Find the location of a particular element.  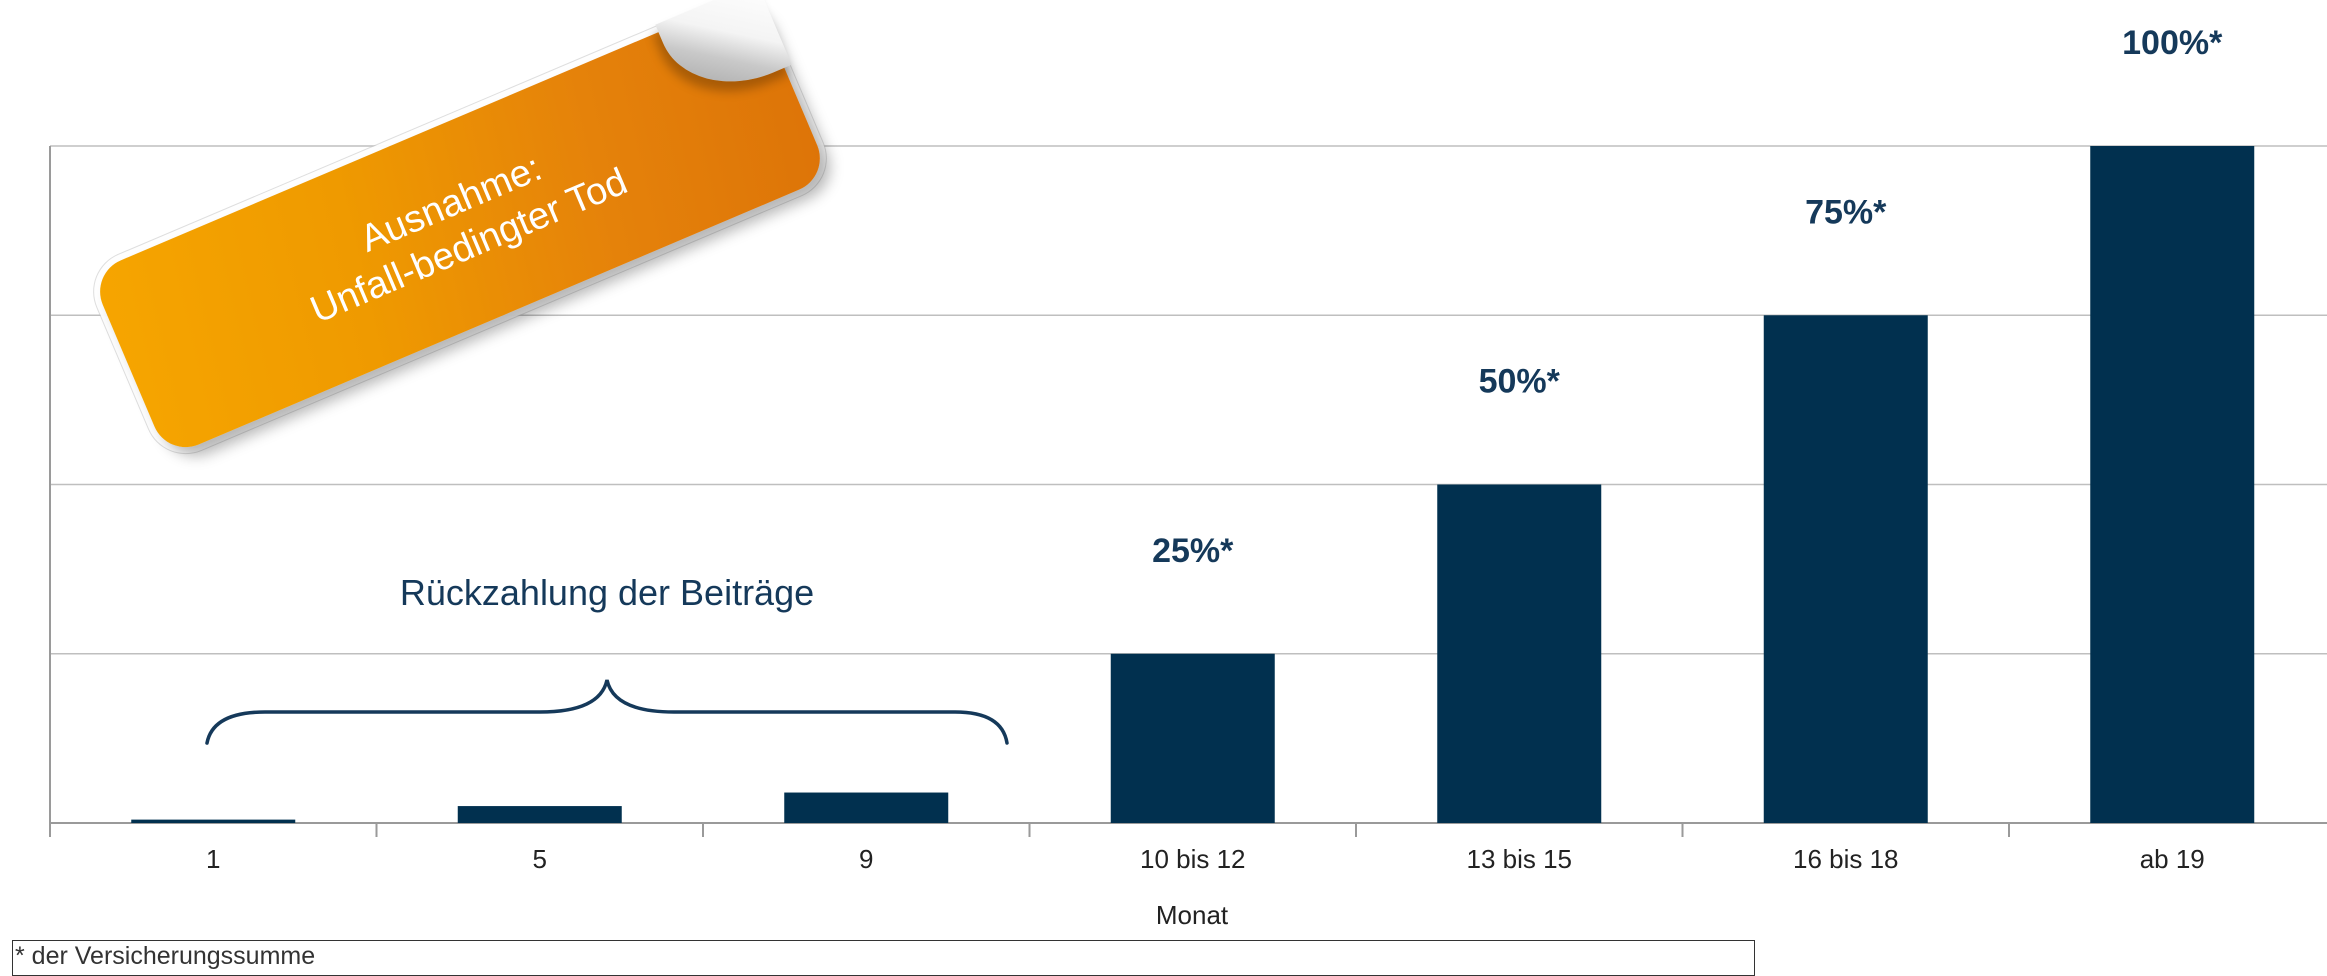

x-tick-label: 13 bis 15 is located at coordinates (1519, 859).